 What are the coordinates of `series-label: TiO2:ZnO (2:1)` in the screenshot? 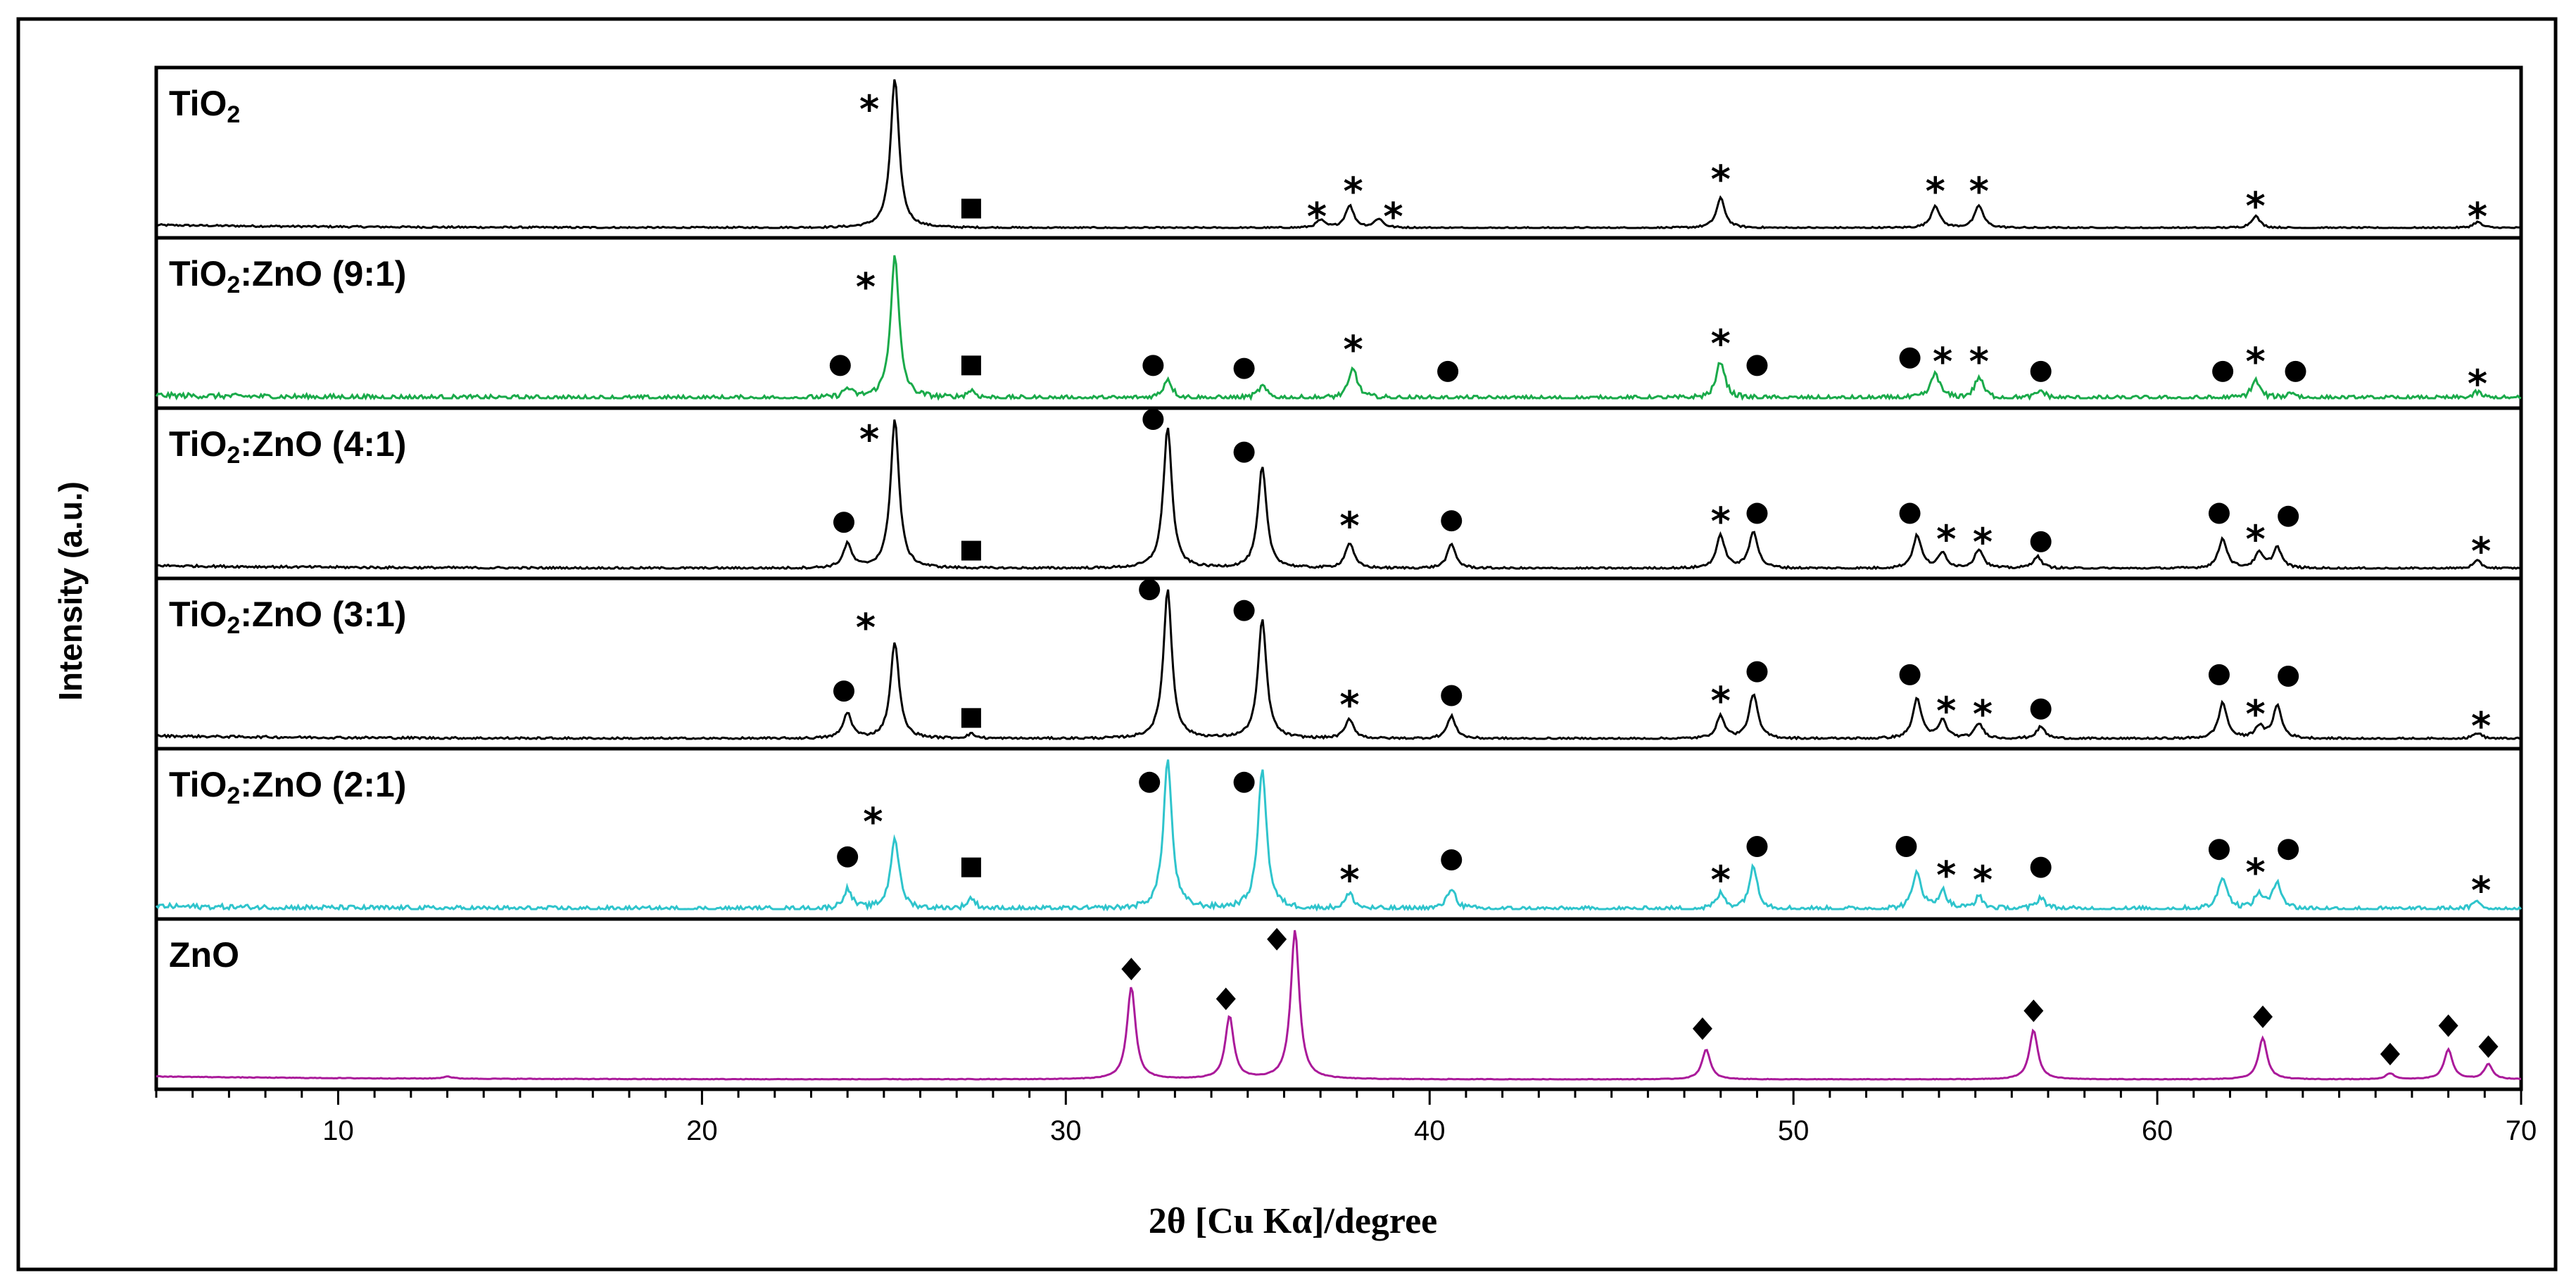 It's located at (287, 787).